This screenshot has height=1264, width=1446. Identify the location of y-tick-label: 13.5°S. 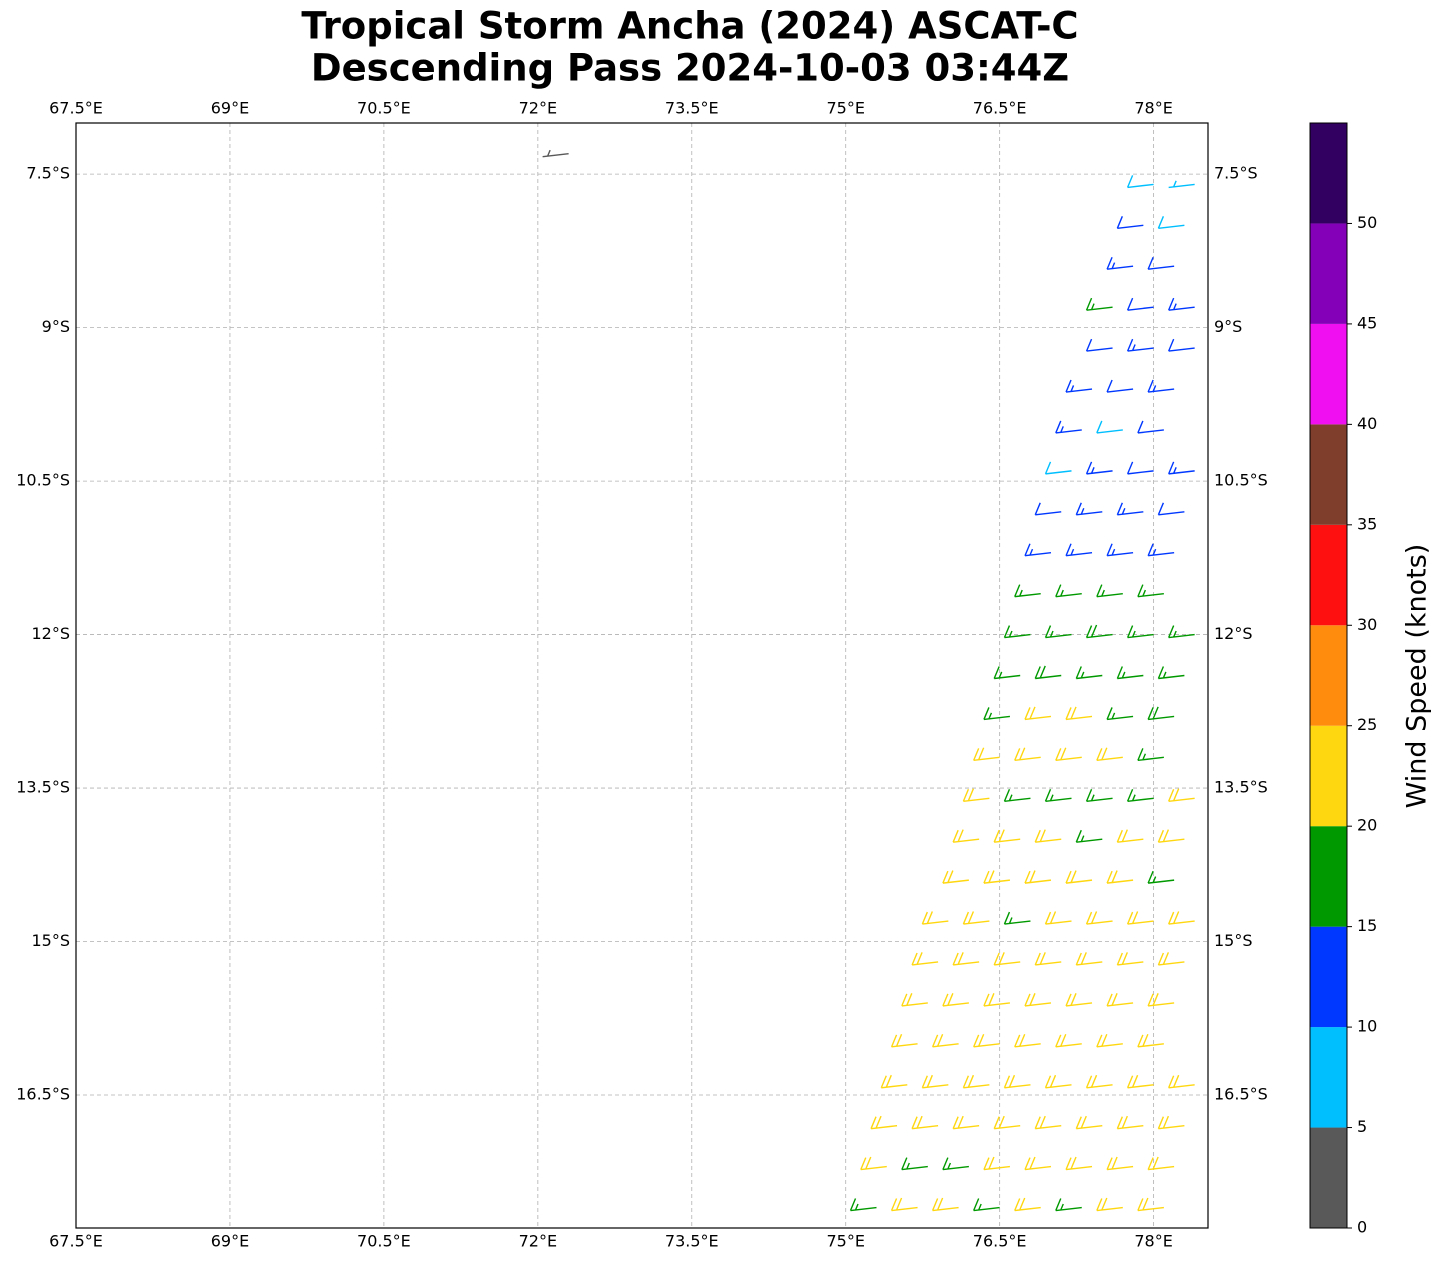
(43, 787).